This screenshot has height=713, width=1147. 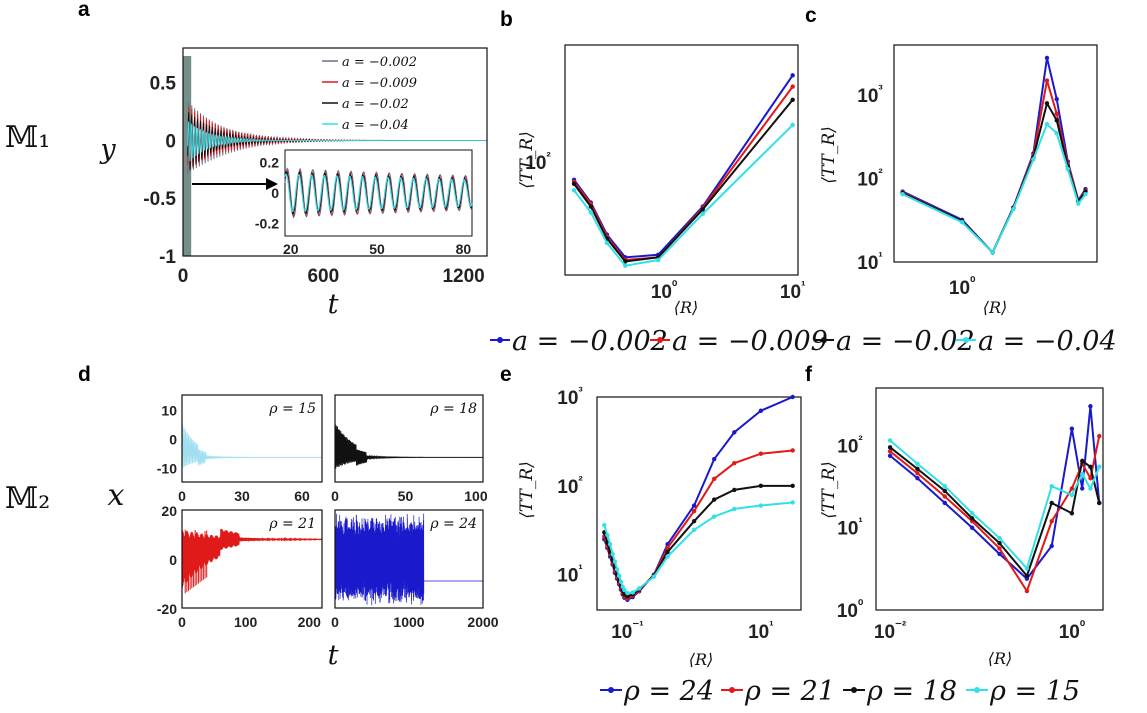 What do you see at coordinates (292, 524) in the screenshot?
I see `panel-d-sub-label-2: ρ = 21` at bounding box center [292, 524].